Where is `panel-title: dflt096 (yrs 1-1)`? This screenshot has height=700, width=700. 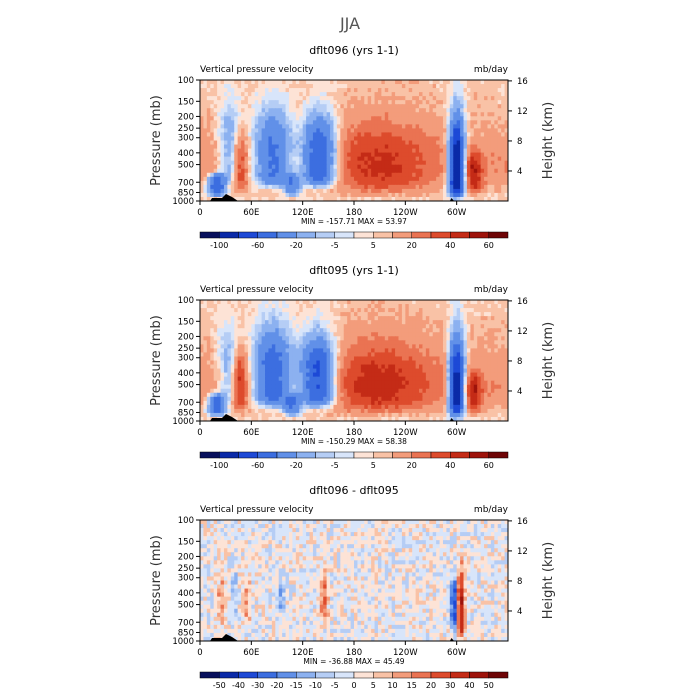 panel-title: dflt096 (yrs 1-1) is located at coordinates (354, 50).